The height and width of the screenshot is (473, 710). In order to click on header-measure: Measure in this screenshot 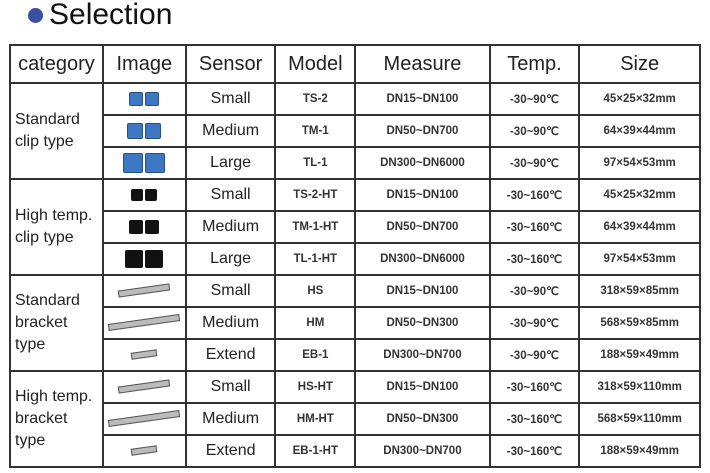, I will do `click(422, 64)`.